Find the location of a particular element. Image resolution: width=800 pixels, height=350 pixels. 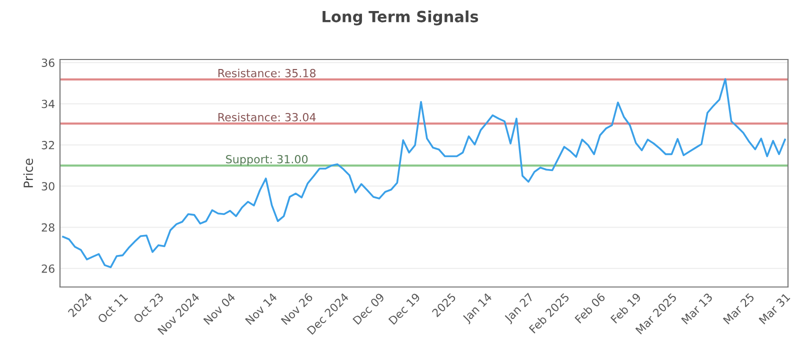

y-tick-label: 34 is located at coordinates (48, 104).